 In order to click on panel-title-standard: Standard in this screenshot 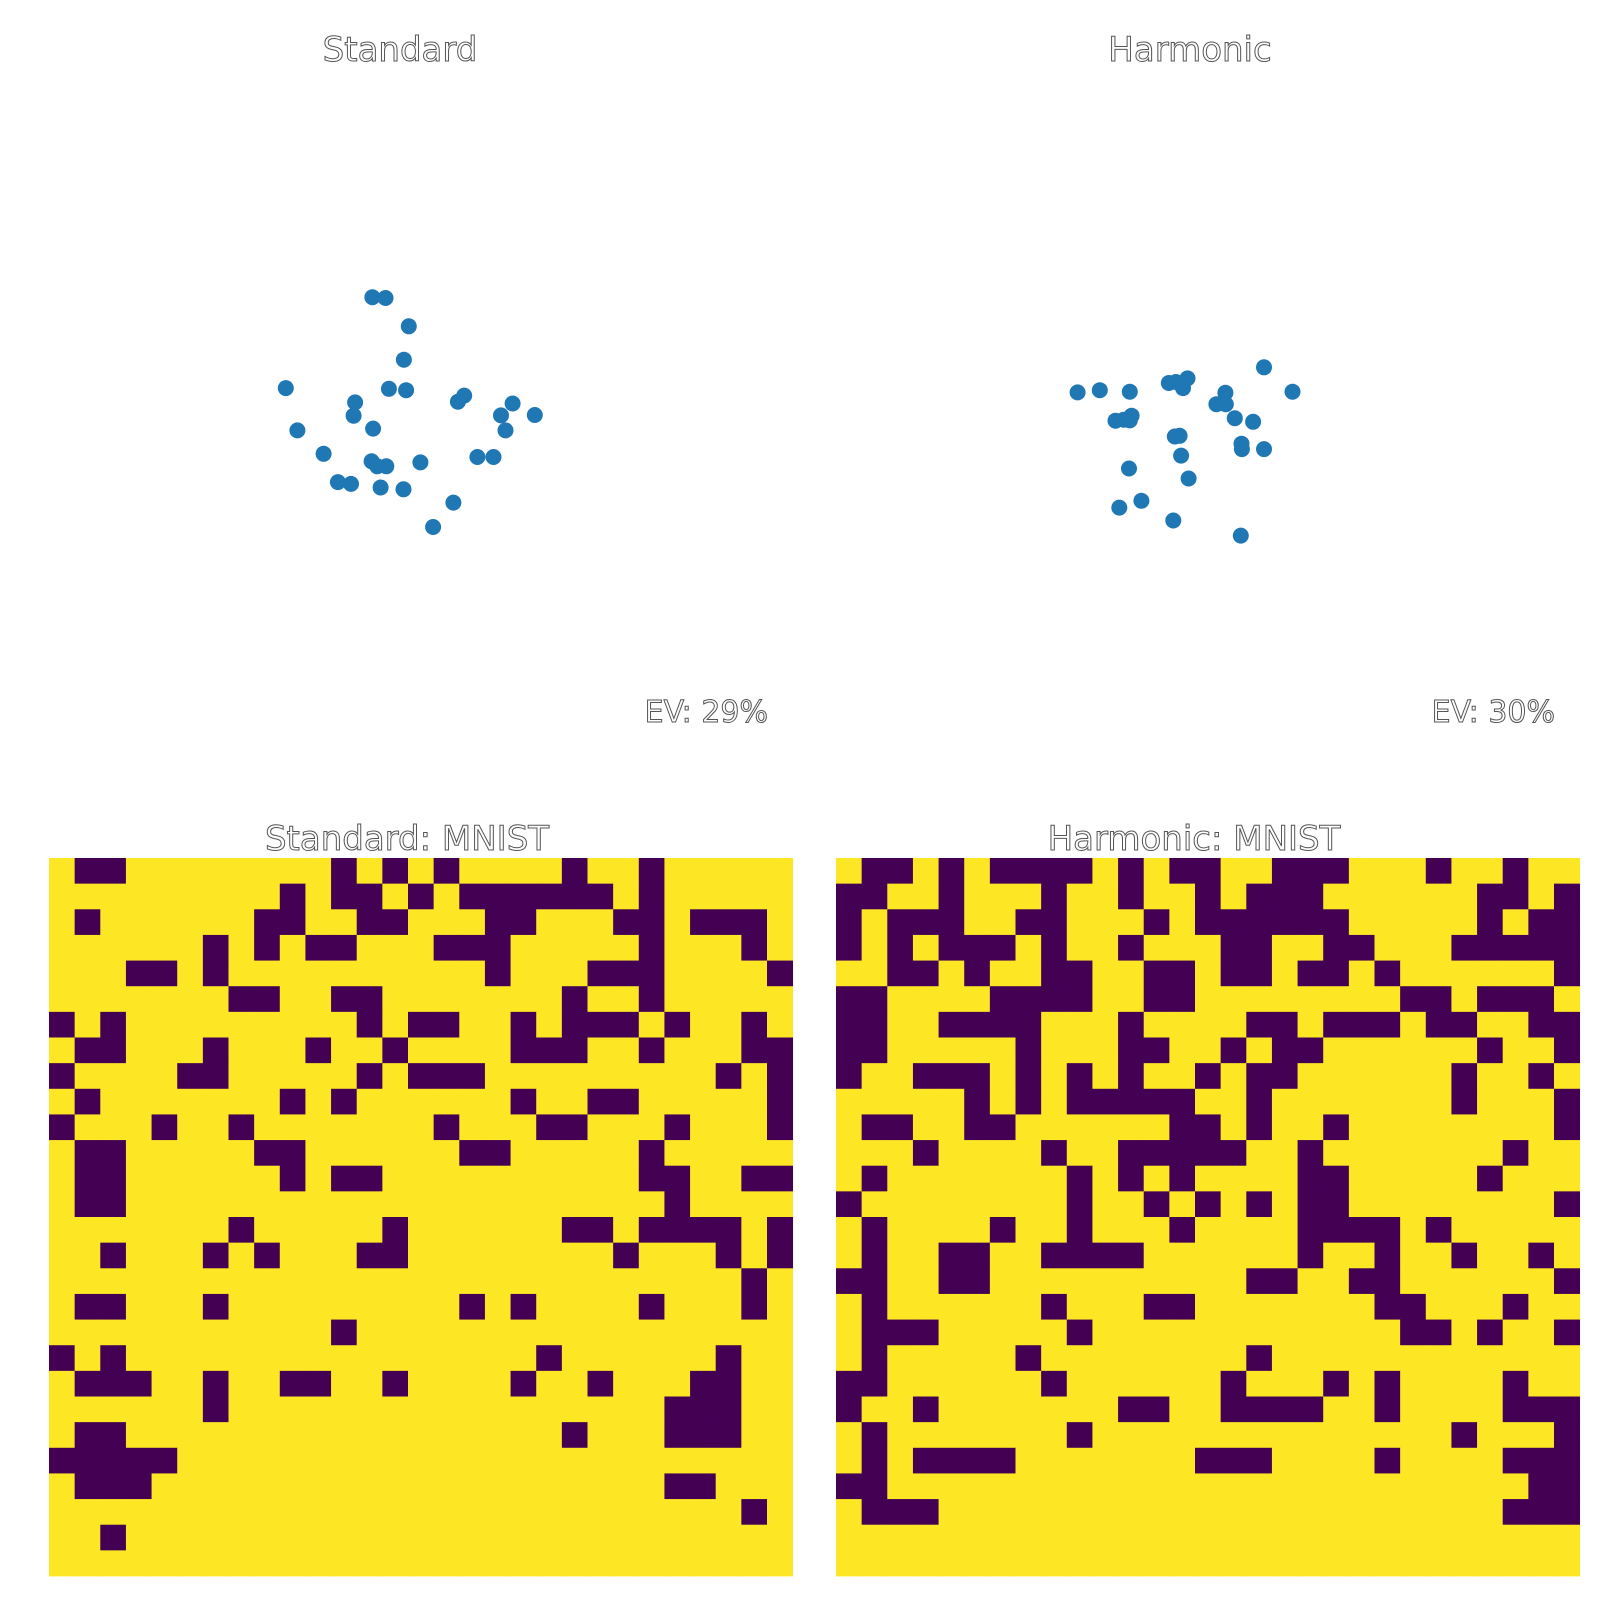, I will do `click(400, 50)`.